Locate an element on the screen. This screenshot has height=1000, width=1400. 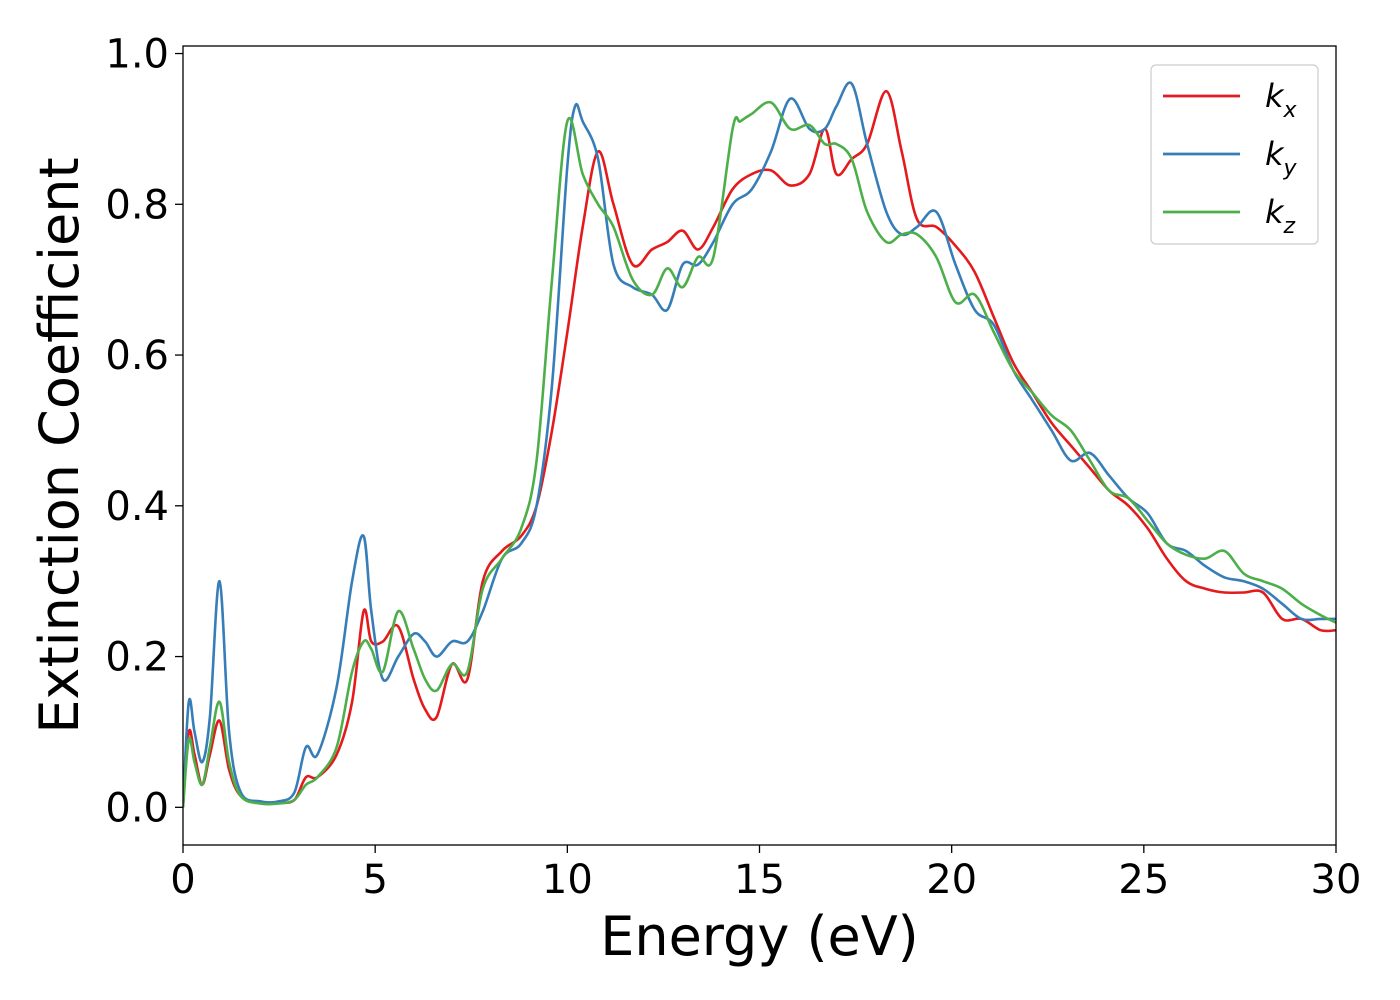
y-tick-label: 0.2 is located at coordinates (137, 658).